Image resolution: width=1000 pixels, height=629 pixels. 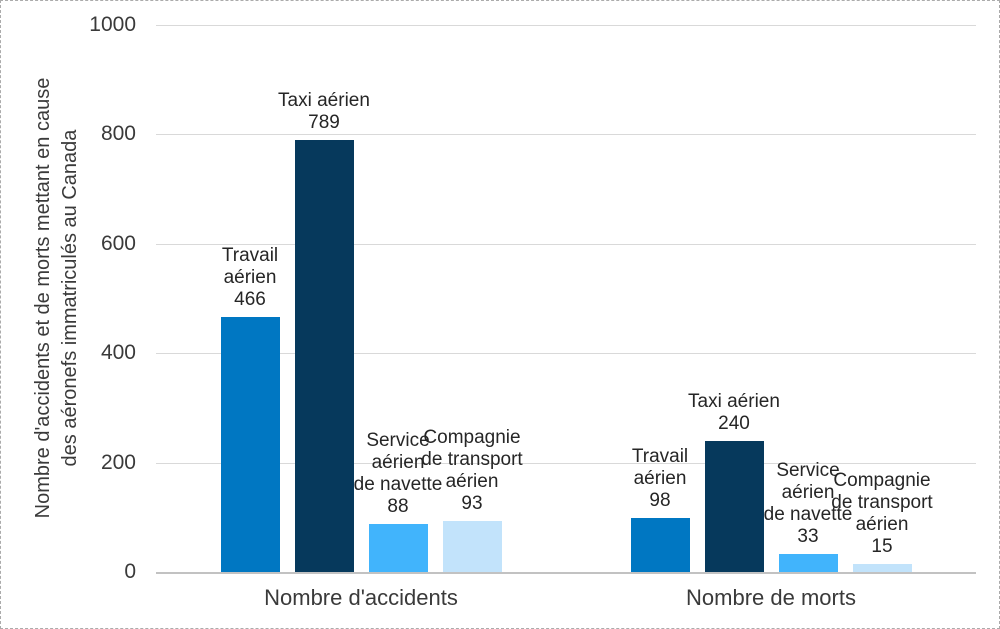 I want to click on bar-label-travail-aerien-nombre-d-accidents: Travail aérien 466, so click(x=250, y=278).